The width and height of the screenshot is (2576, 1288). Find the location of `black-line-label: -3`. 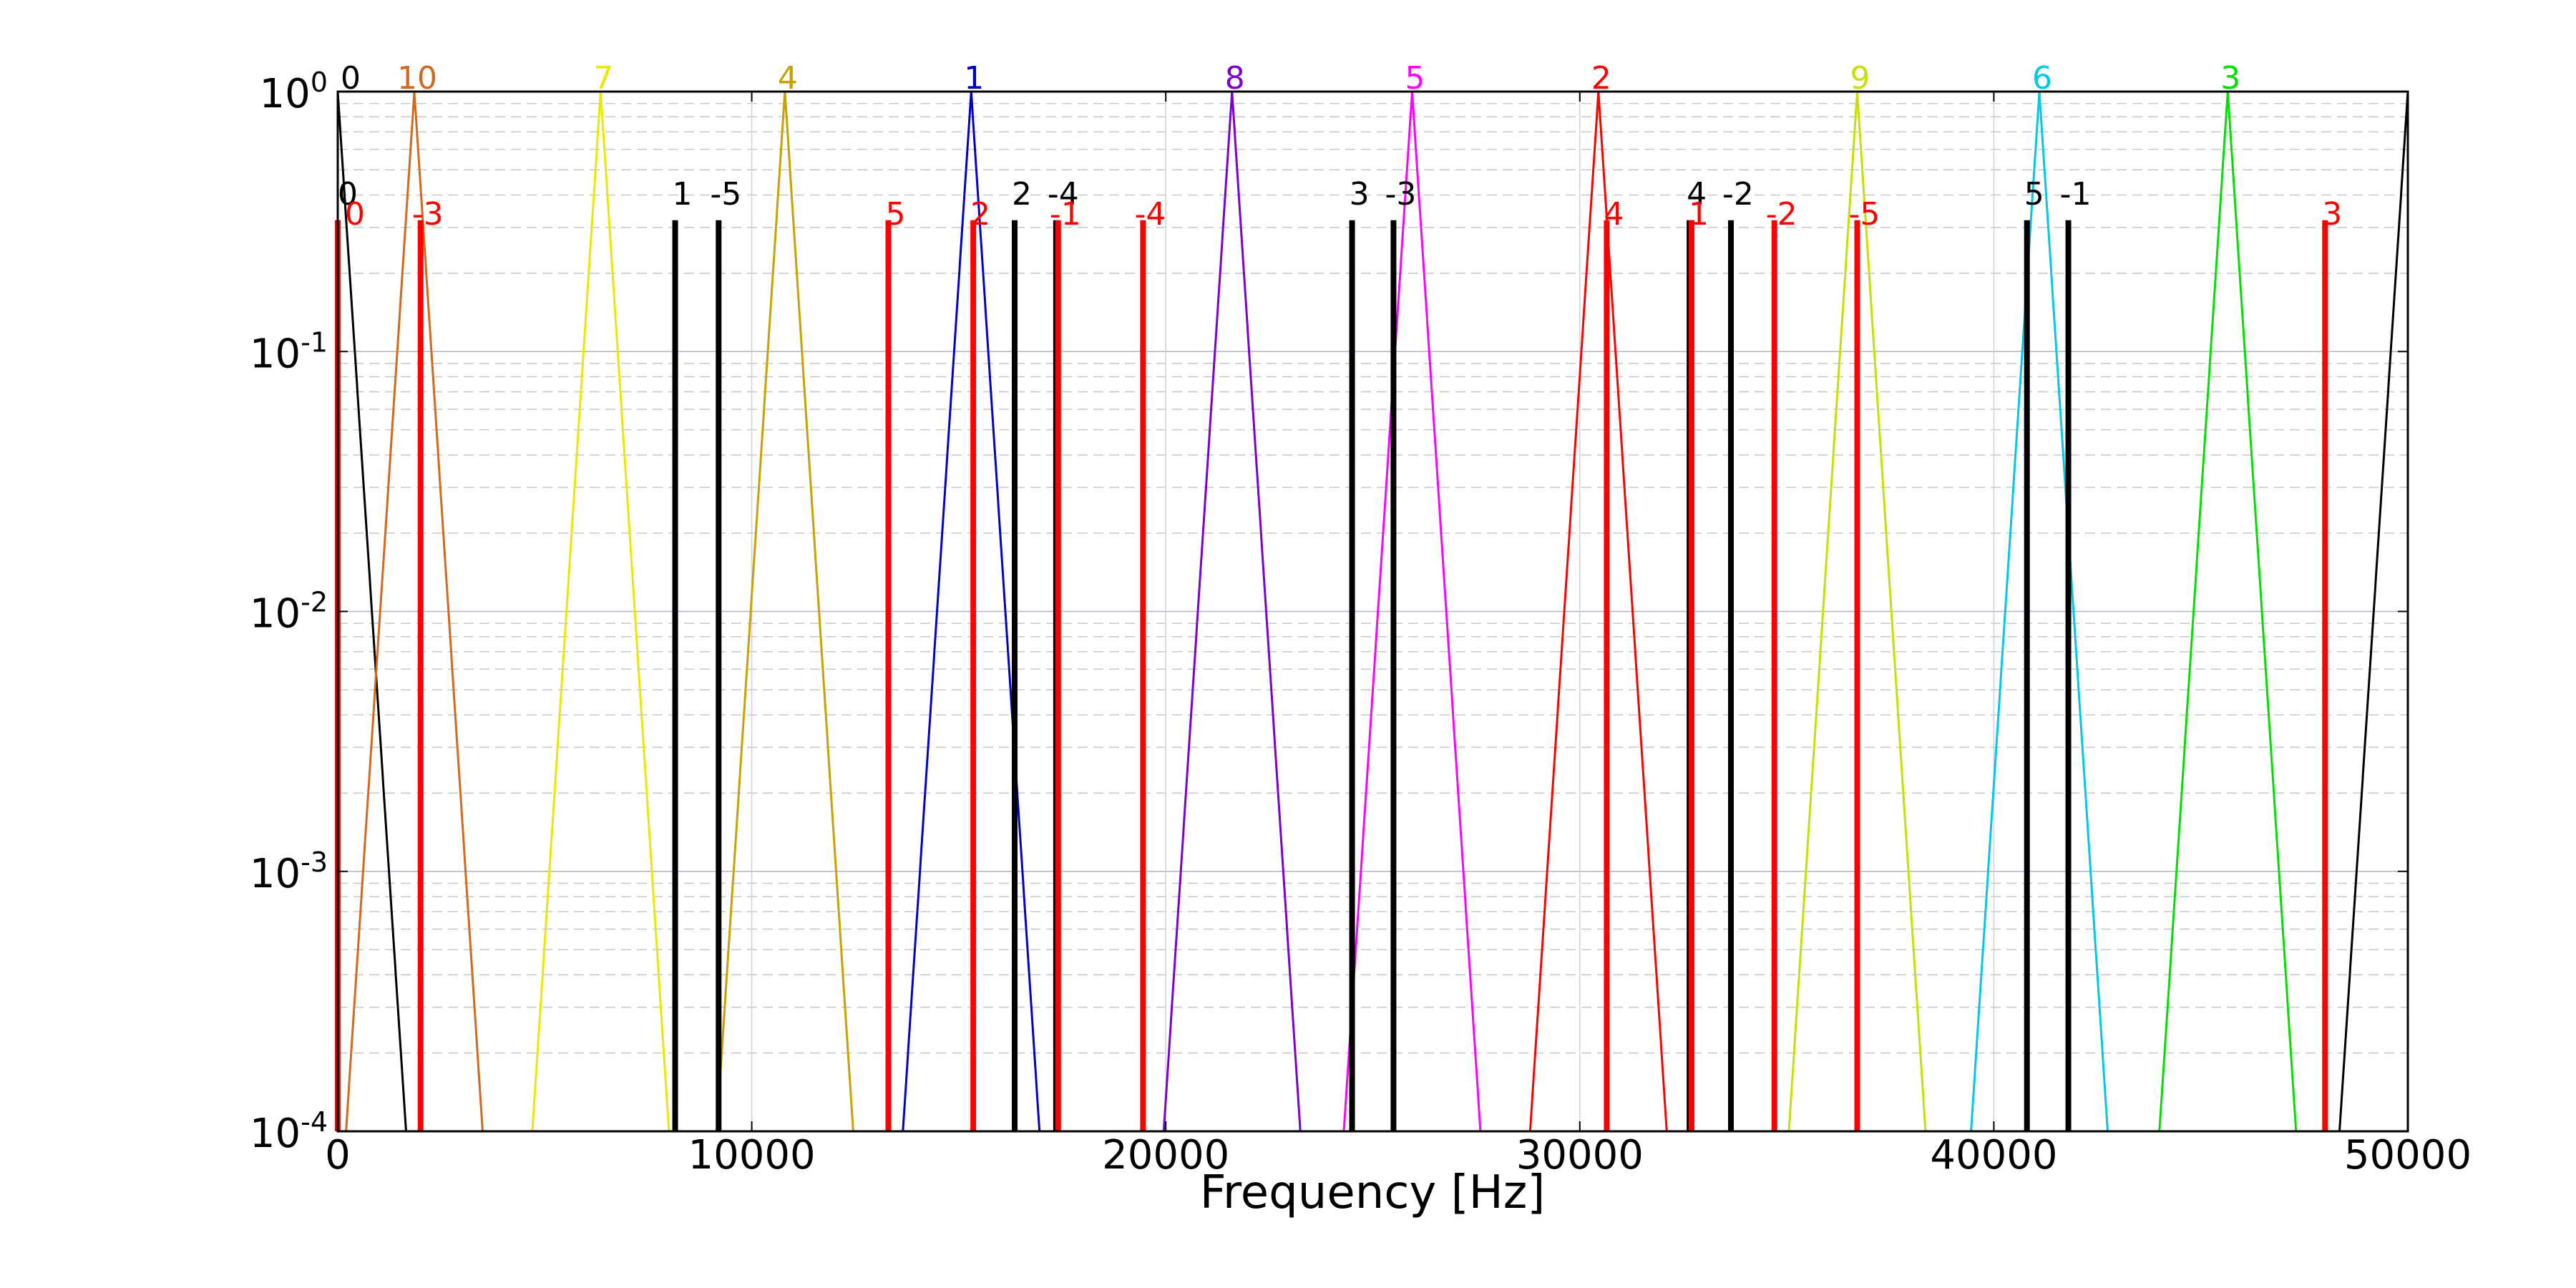

black-line-label: -3 is located at coordinates (1400, 194).